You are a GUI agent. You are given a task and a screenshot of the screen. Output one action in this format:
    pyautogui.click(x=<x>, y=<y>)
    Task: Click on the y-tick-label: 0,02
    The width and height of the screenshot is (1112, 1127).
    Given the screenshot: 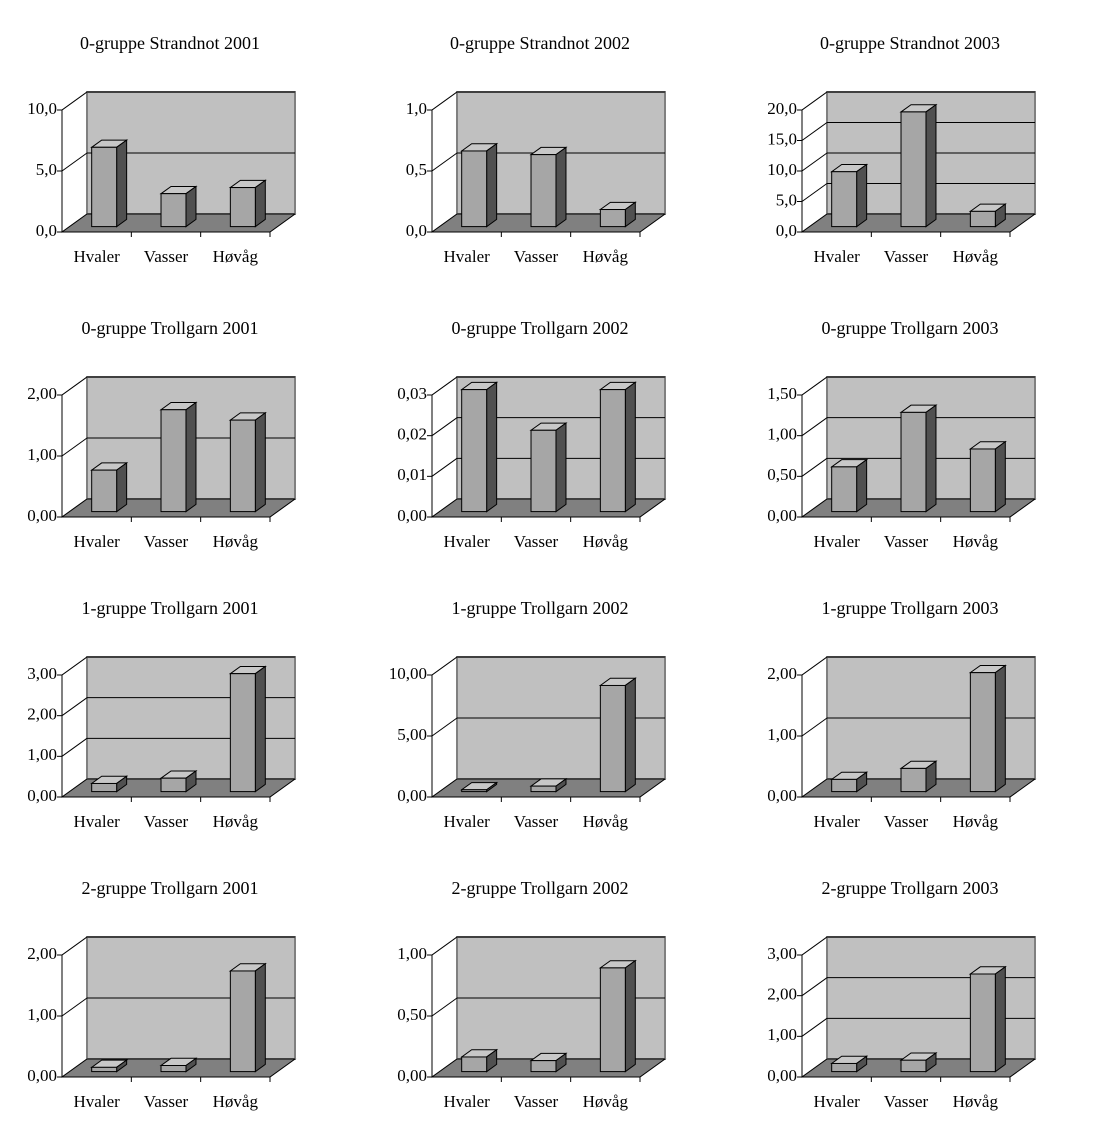 What is the action you would take?
    pyautogui.click(x=412, y=434)
    